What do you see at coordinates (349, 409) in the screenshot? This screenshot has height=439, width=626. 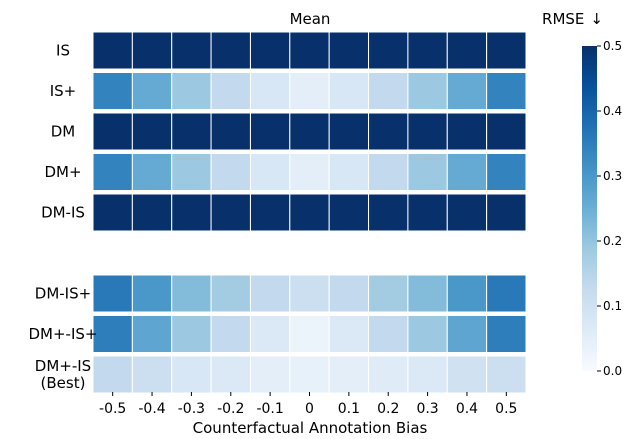 I see `x-tick-label: 0.1` at bounding box center [349, 409].